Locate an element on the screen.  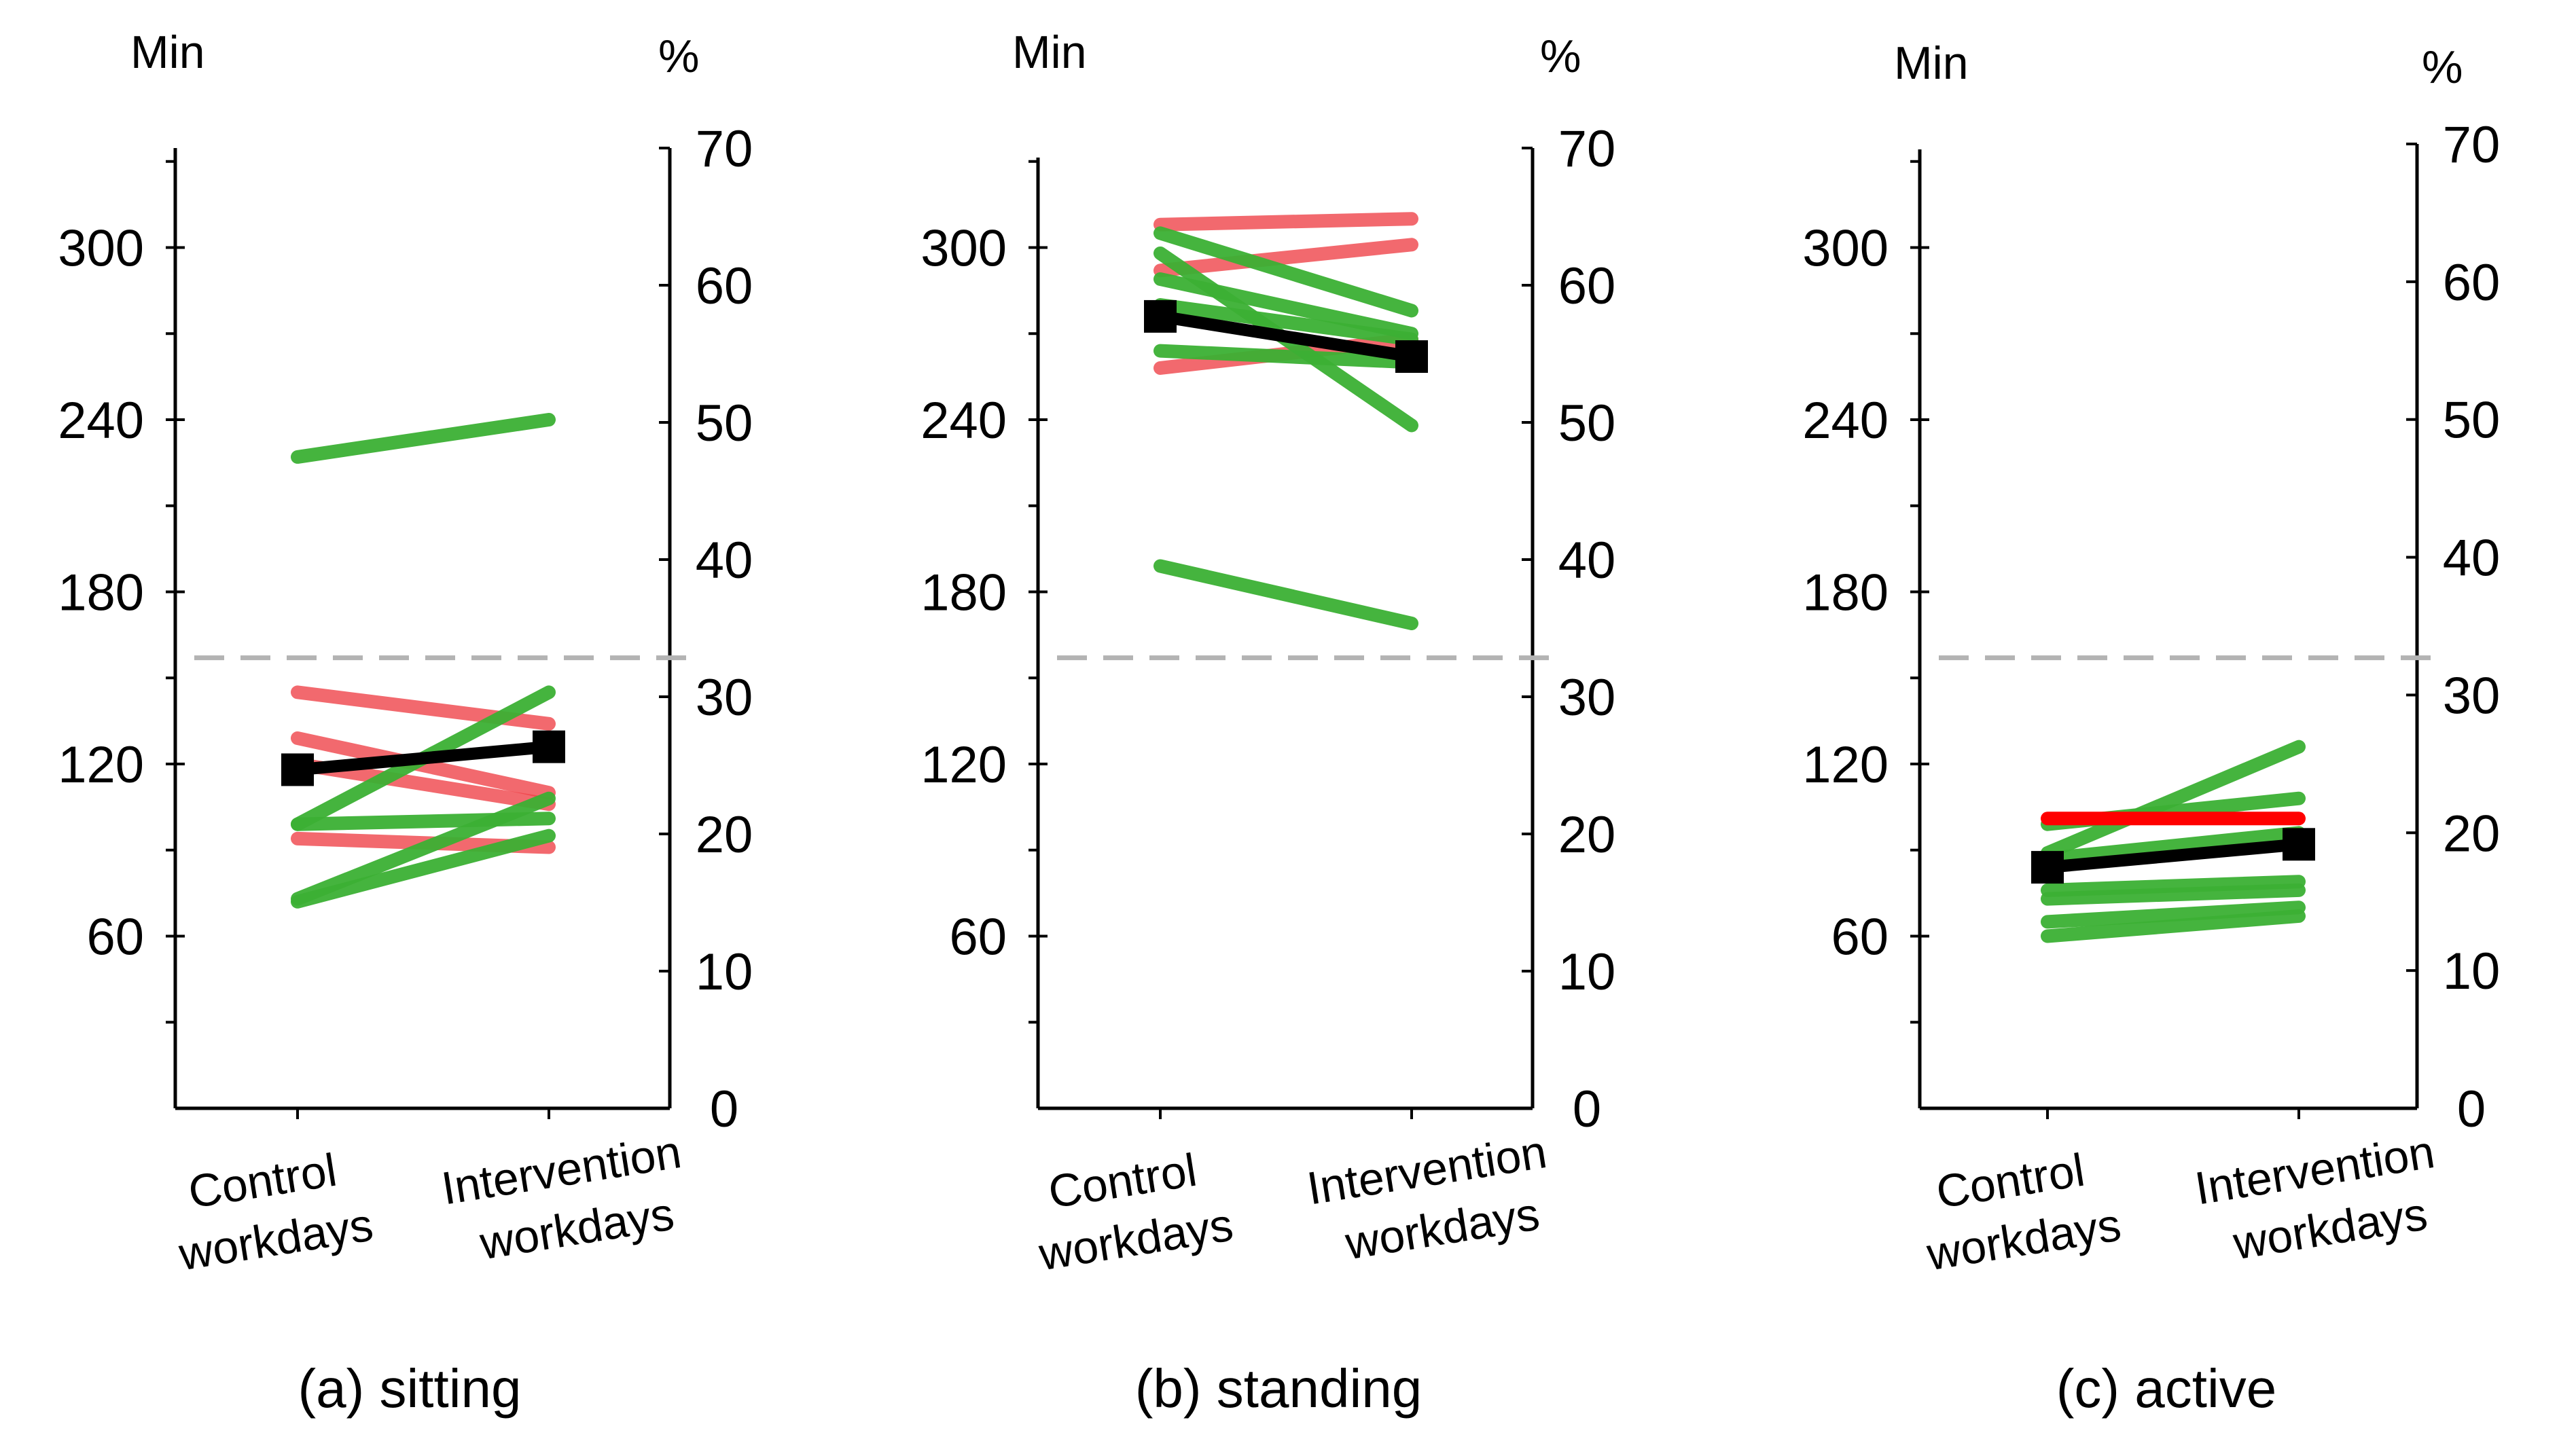
panel-title: (a) sitting is located at coordinates (410, 1388).